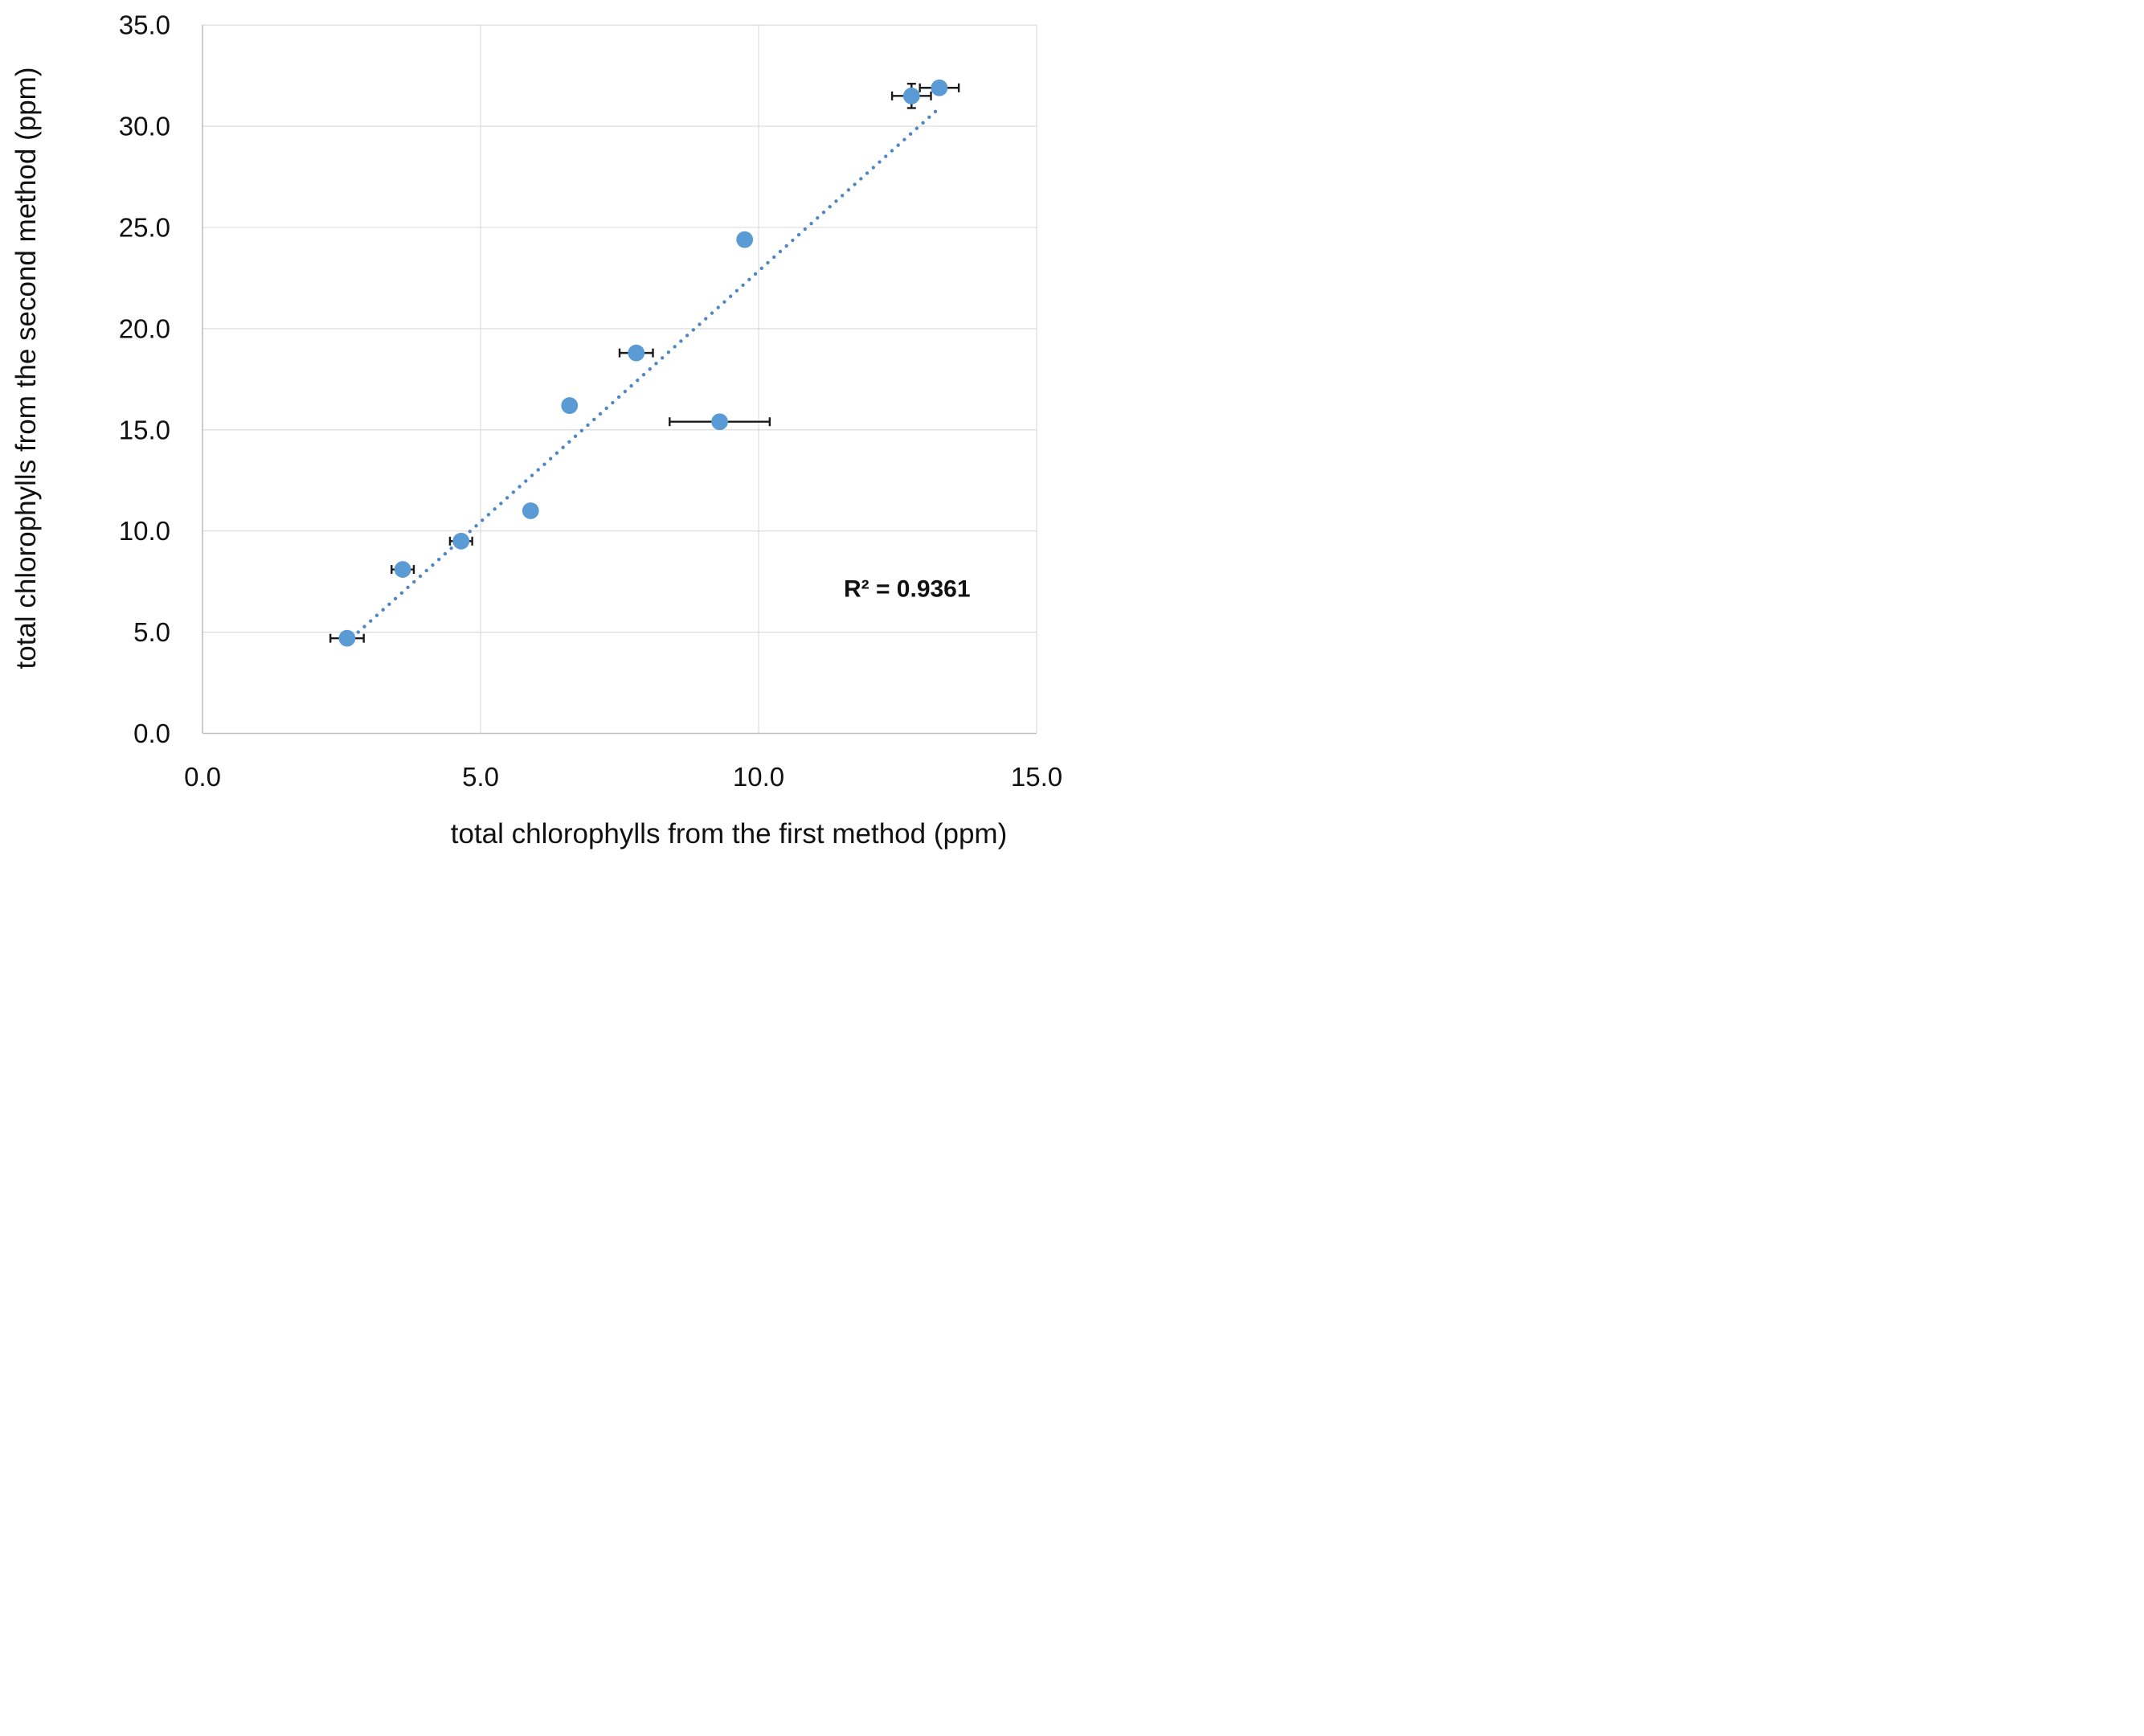  I want to click on trendline, so click(649, 370).